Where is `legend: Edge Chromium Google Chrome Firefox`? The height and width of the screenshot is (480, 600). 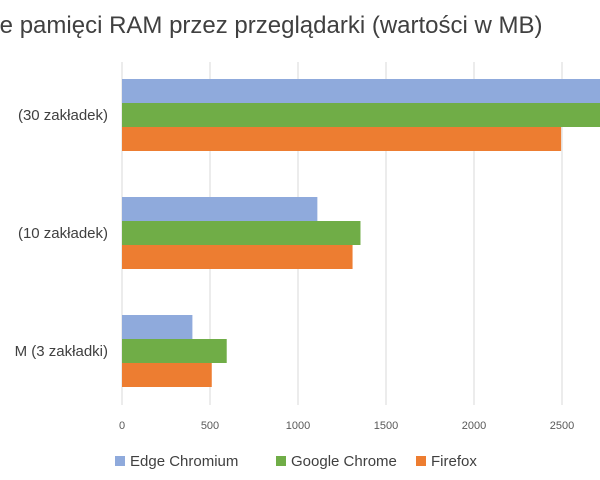 legend: Edge Chromium Google Chrome Firefox is located at coordinates (296, 461).